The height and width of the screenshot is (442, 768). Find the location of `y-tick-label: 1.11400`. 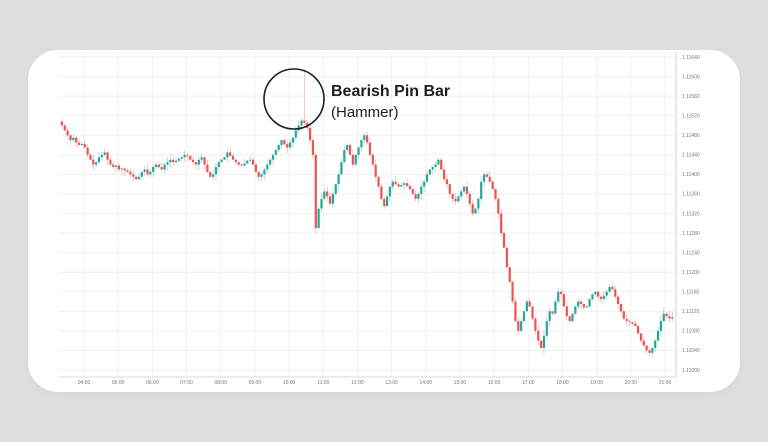

y-tick-label: 1.11400 is located at coordinates (691, 175).